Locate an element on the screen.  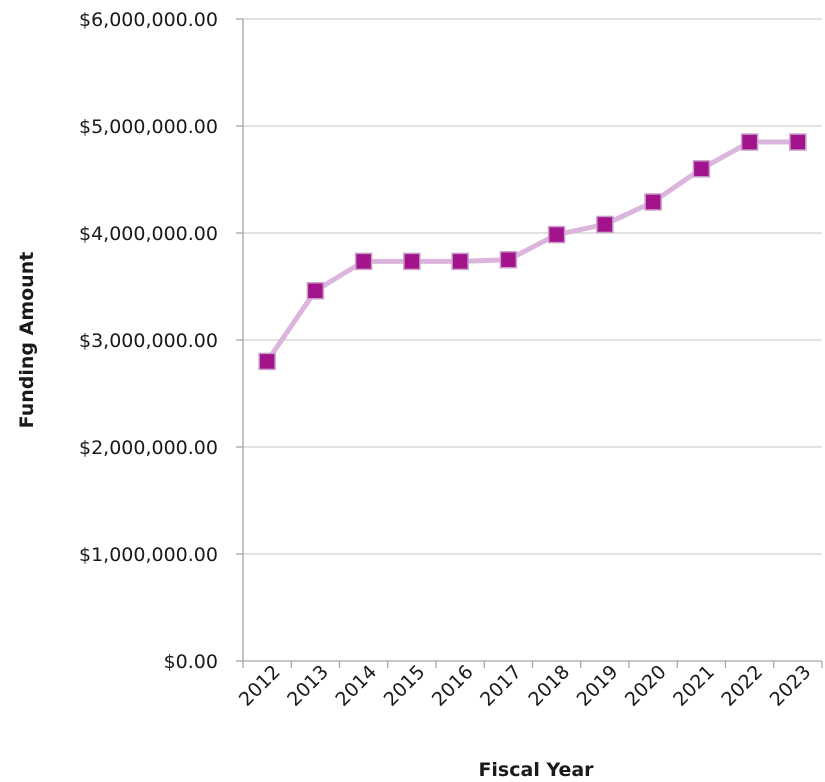
x-axis-title: Fiscal Year is located at coordinates (536, 770).